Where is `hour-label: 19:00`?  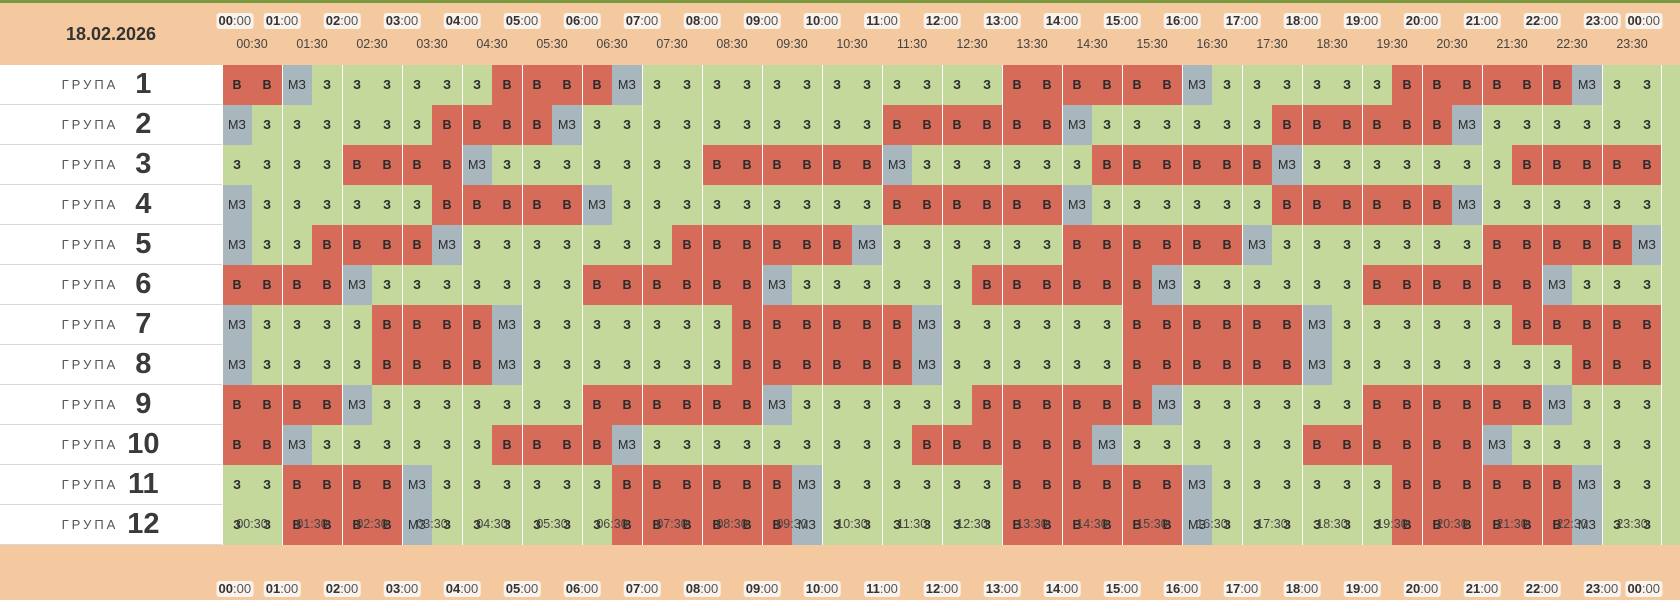
hour-label: 19:00 is located at coordinates (1362, 21).